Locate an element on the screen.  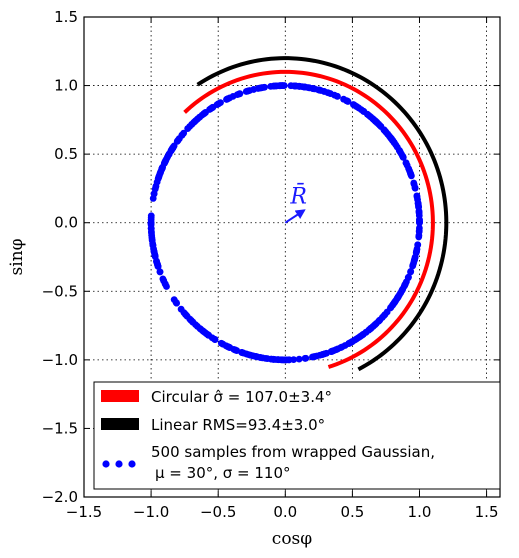
y-tick-label: 0.5 is located at coordinates (66, 154).